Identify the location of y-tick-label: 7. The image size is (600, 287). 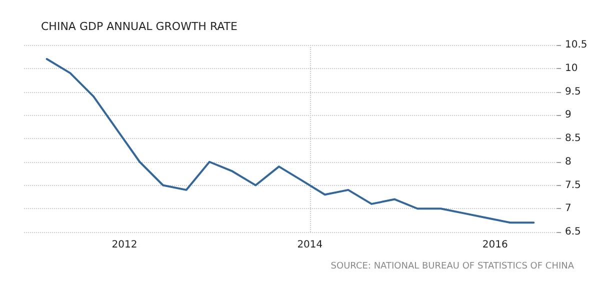
(568, 208).